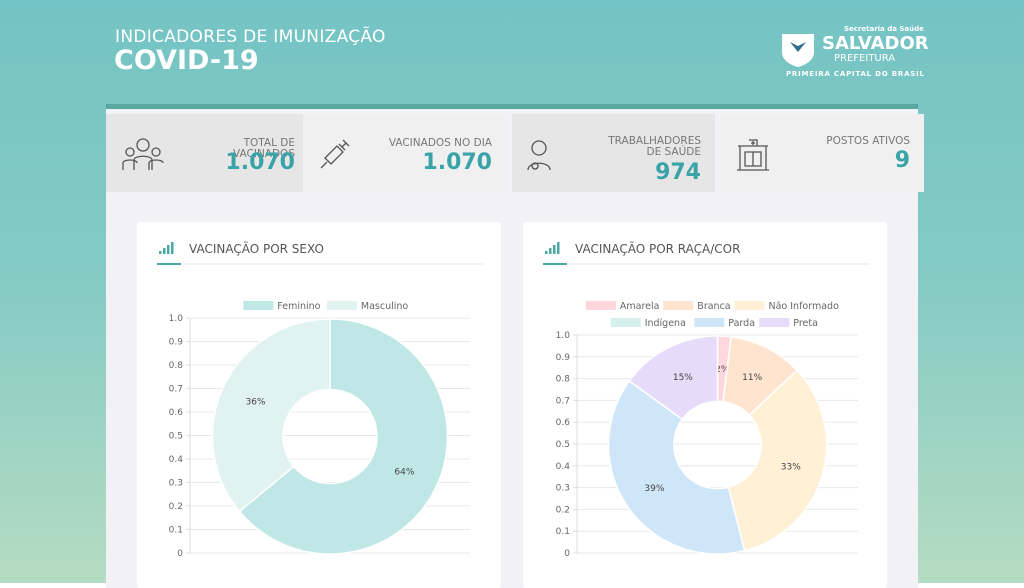  I want to click on logo-city: SALVADOR, so click(875, 43).